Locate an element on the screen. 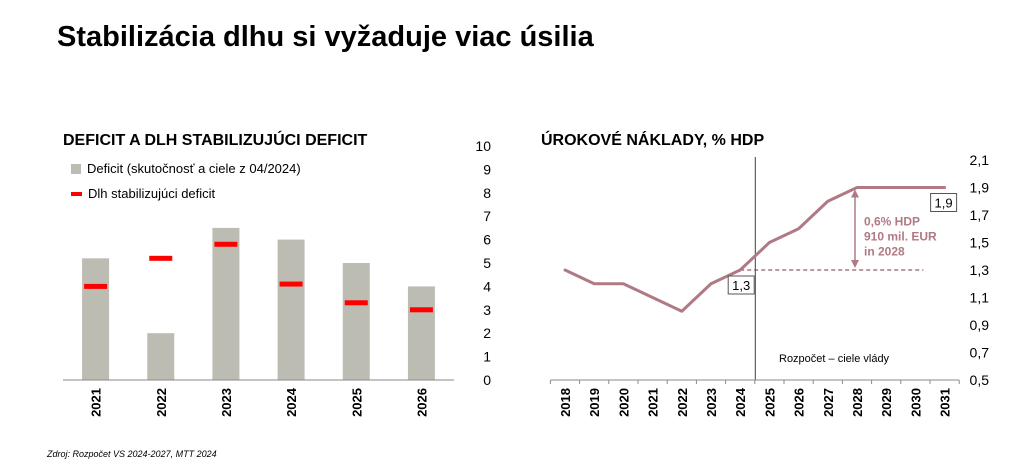 Image resolution: width=1024 pixels, height=470 pixels. right-x-tick-label: 2022 is located at coordinates (682, 402).